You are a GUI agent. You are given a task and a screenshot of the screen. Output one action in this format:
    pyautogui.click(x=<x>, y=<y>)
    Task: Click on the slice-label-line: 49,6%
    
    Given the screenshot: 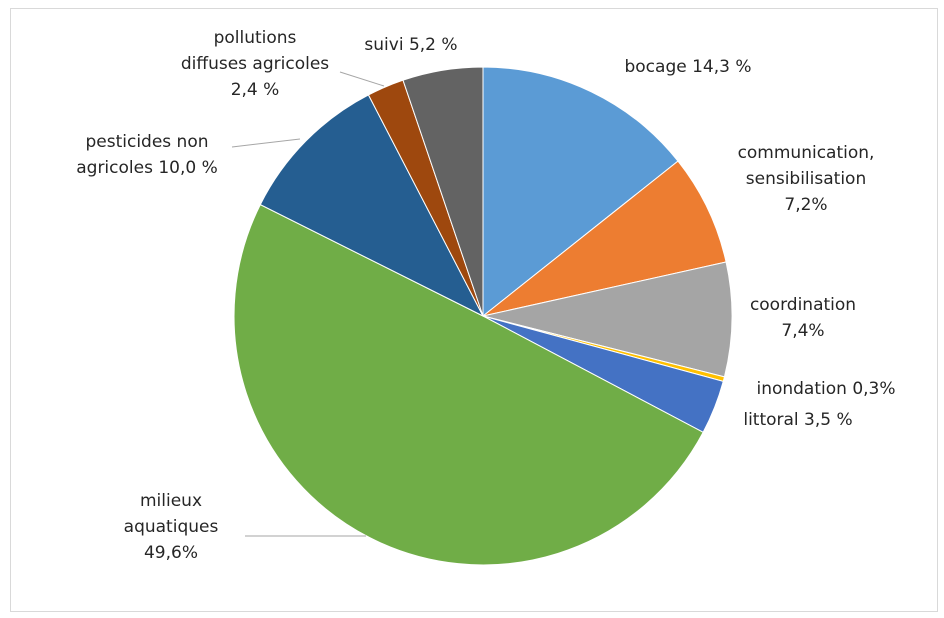 What is the action you would take?
    pyautogui.click(x=171, y=553)
    